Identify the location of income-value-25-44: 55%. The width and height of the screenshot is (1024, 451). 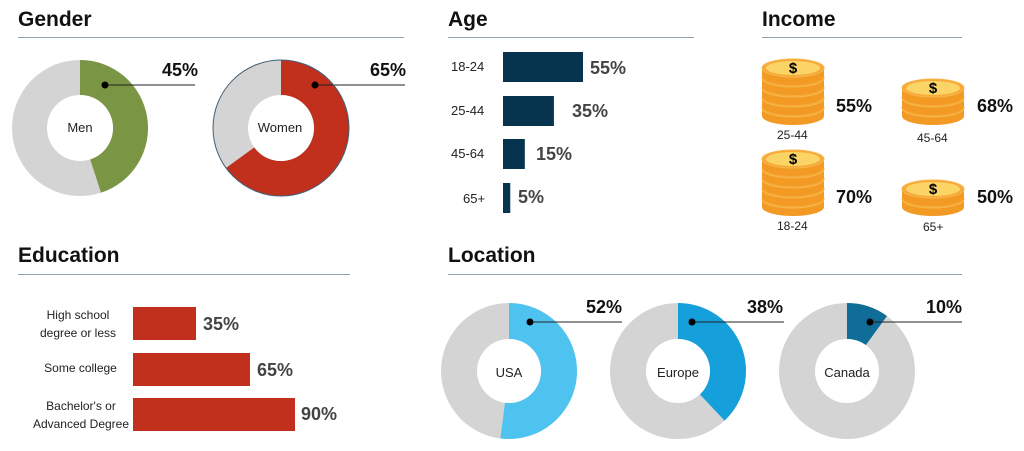
(854, 106).